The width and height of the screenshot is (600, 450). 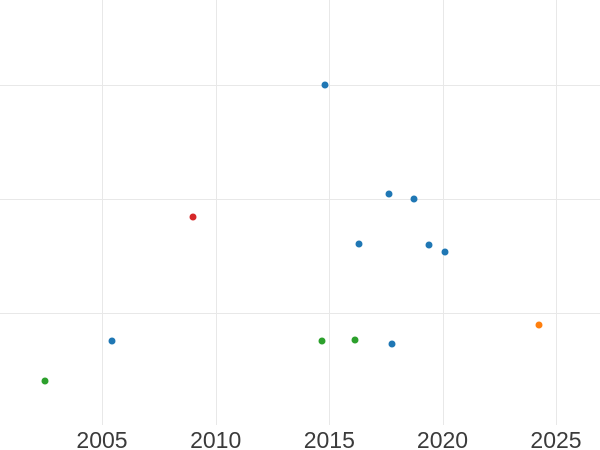 I want to click on gridline-vertical-2005, so click(x=102, y=212).